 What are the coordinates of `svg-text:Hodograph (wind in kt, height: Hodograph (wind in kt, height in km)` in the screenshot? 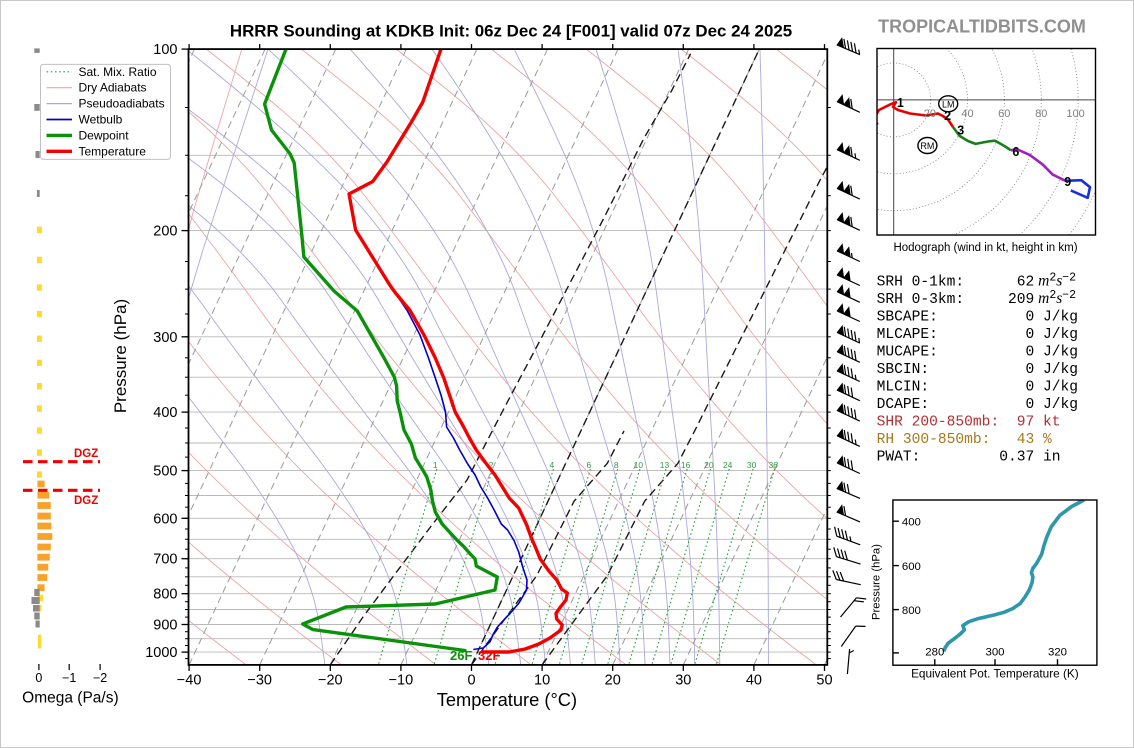 It's located at (985, 248).